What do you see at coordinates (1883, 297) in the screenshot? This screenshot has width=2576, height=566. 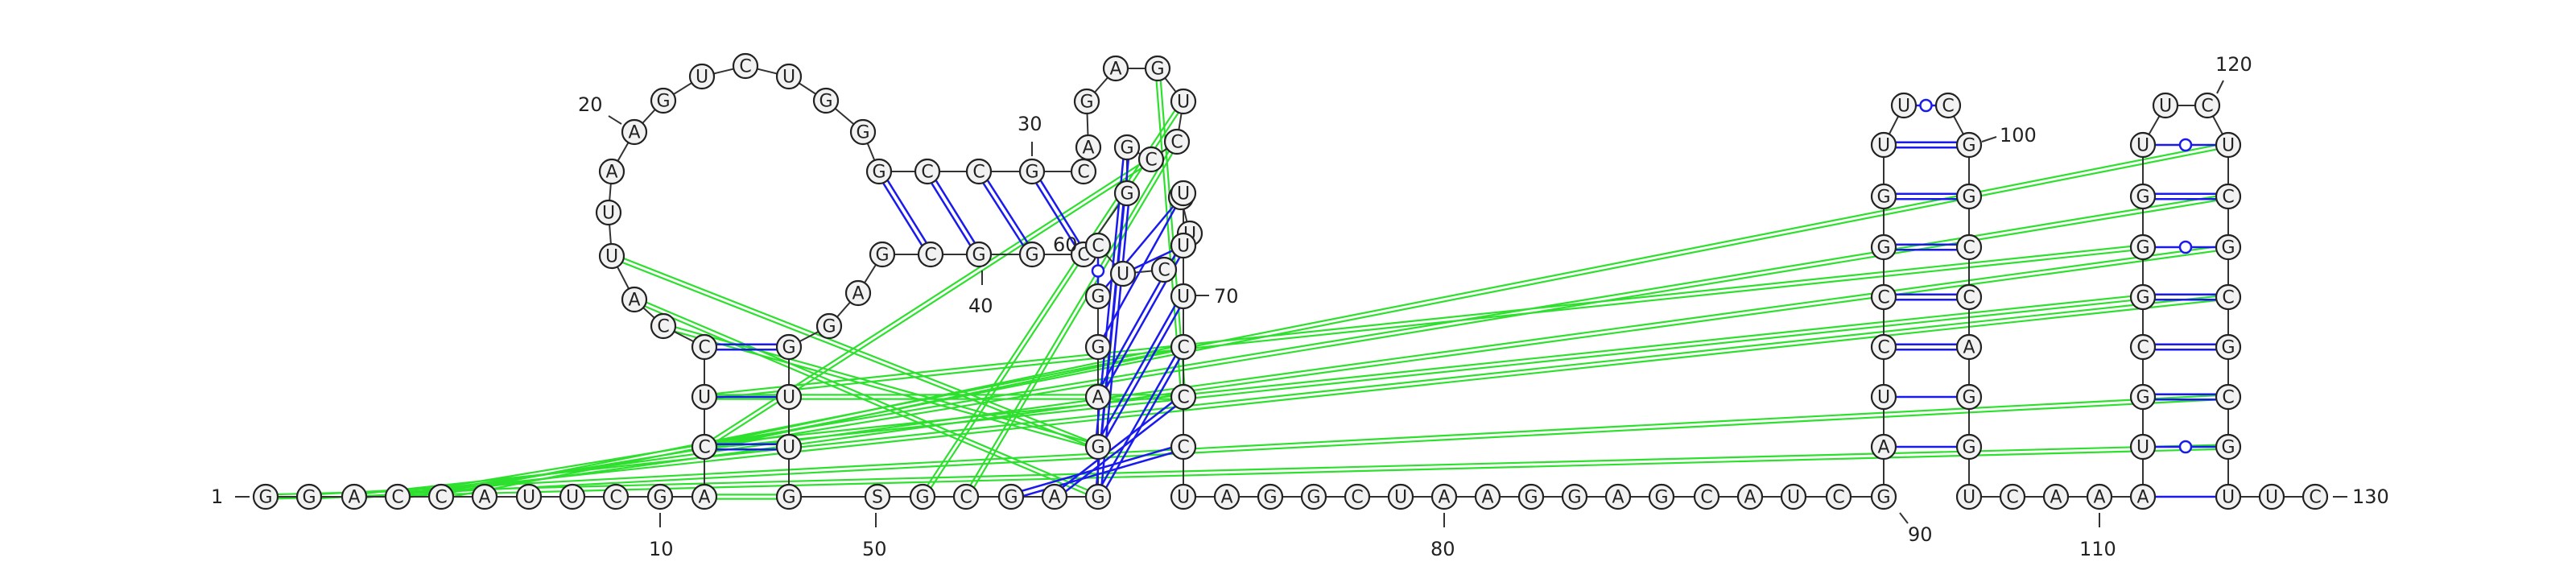 I see `nucleotide-94: C` at bounding box center [1883, 297].